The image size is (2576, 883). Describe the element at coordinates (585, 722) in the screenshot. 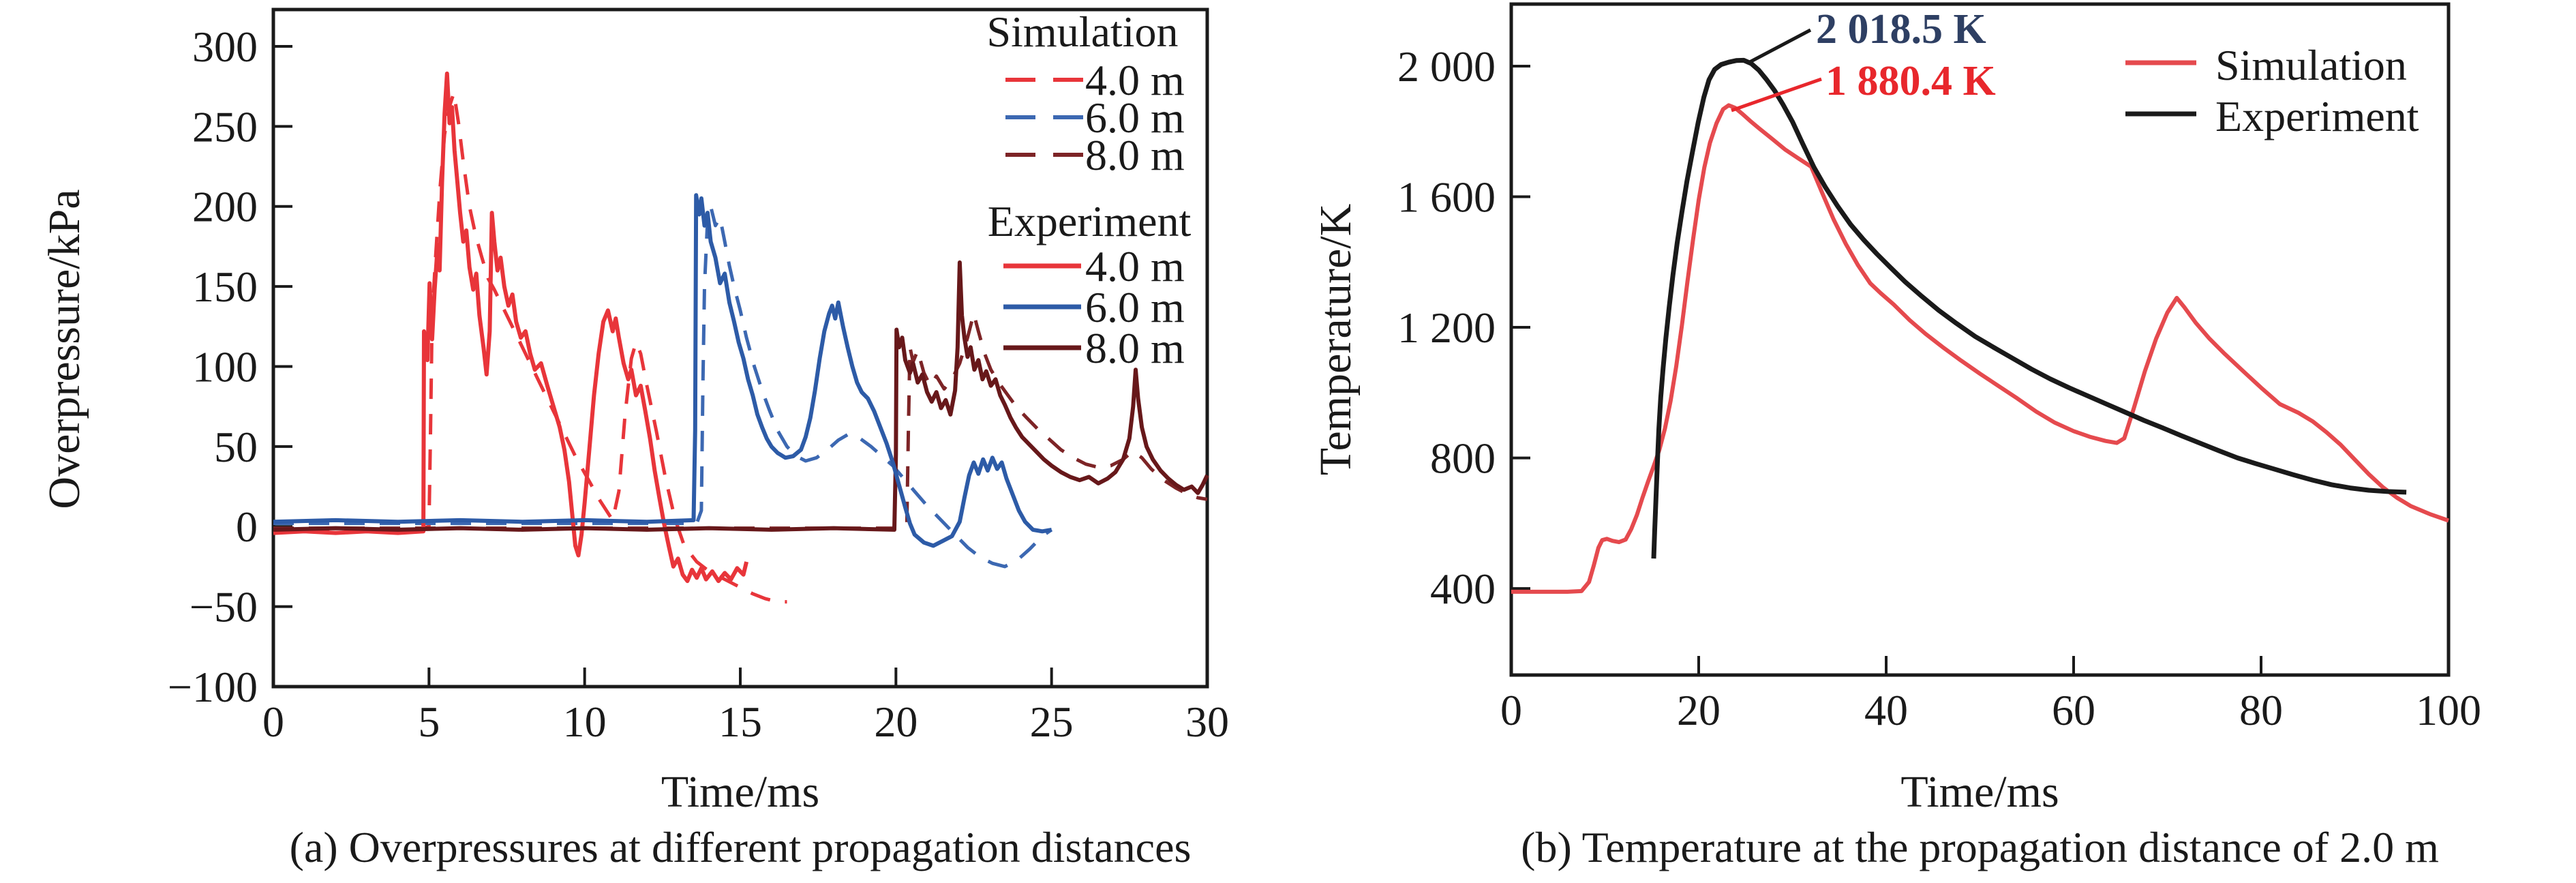

I see `x-tick-label: 10` at that location.